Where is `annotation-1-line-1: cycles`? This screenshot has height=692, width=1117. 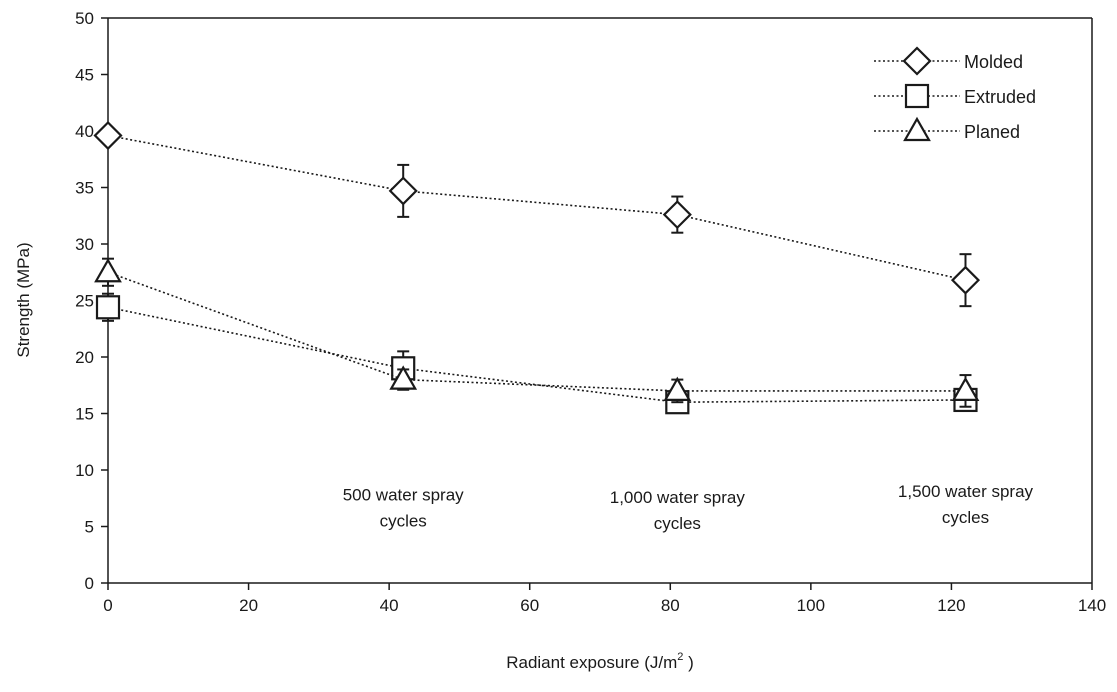
annotation-1-line-1: cycles is located at coordinates (677, 523).